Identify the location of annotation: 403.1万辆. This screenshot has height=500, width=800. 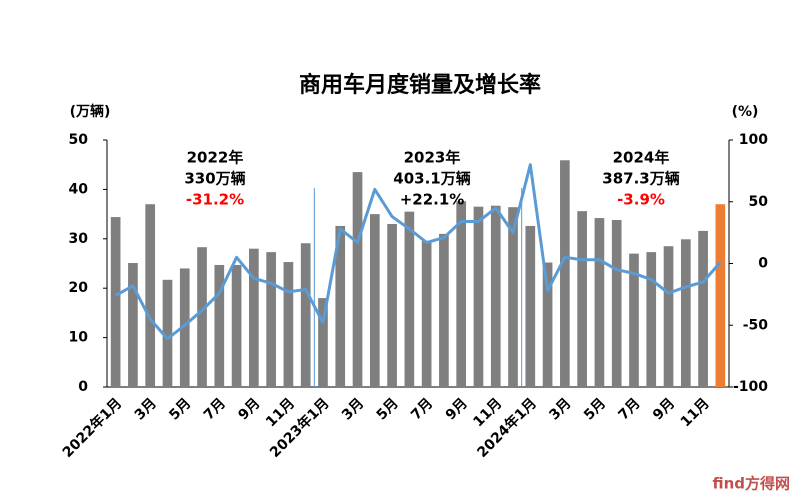
(431, 179).